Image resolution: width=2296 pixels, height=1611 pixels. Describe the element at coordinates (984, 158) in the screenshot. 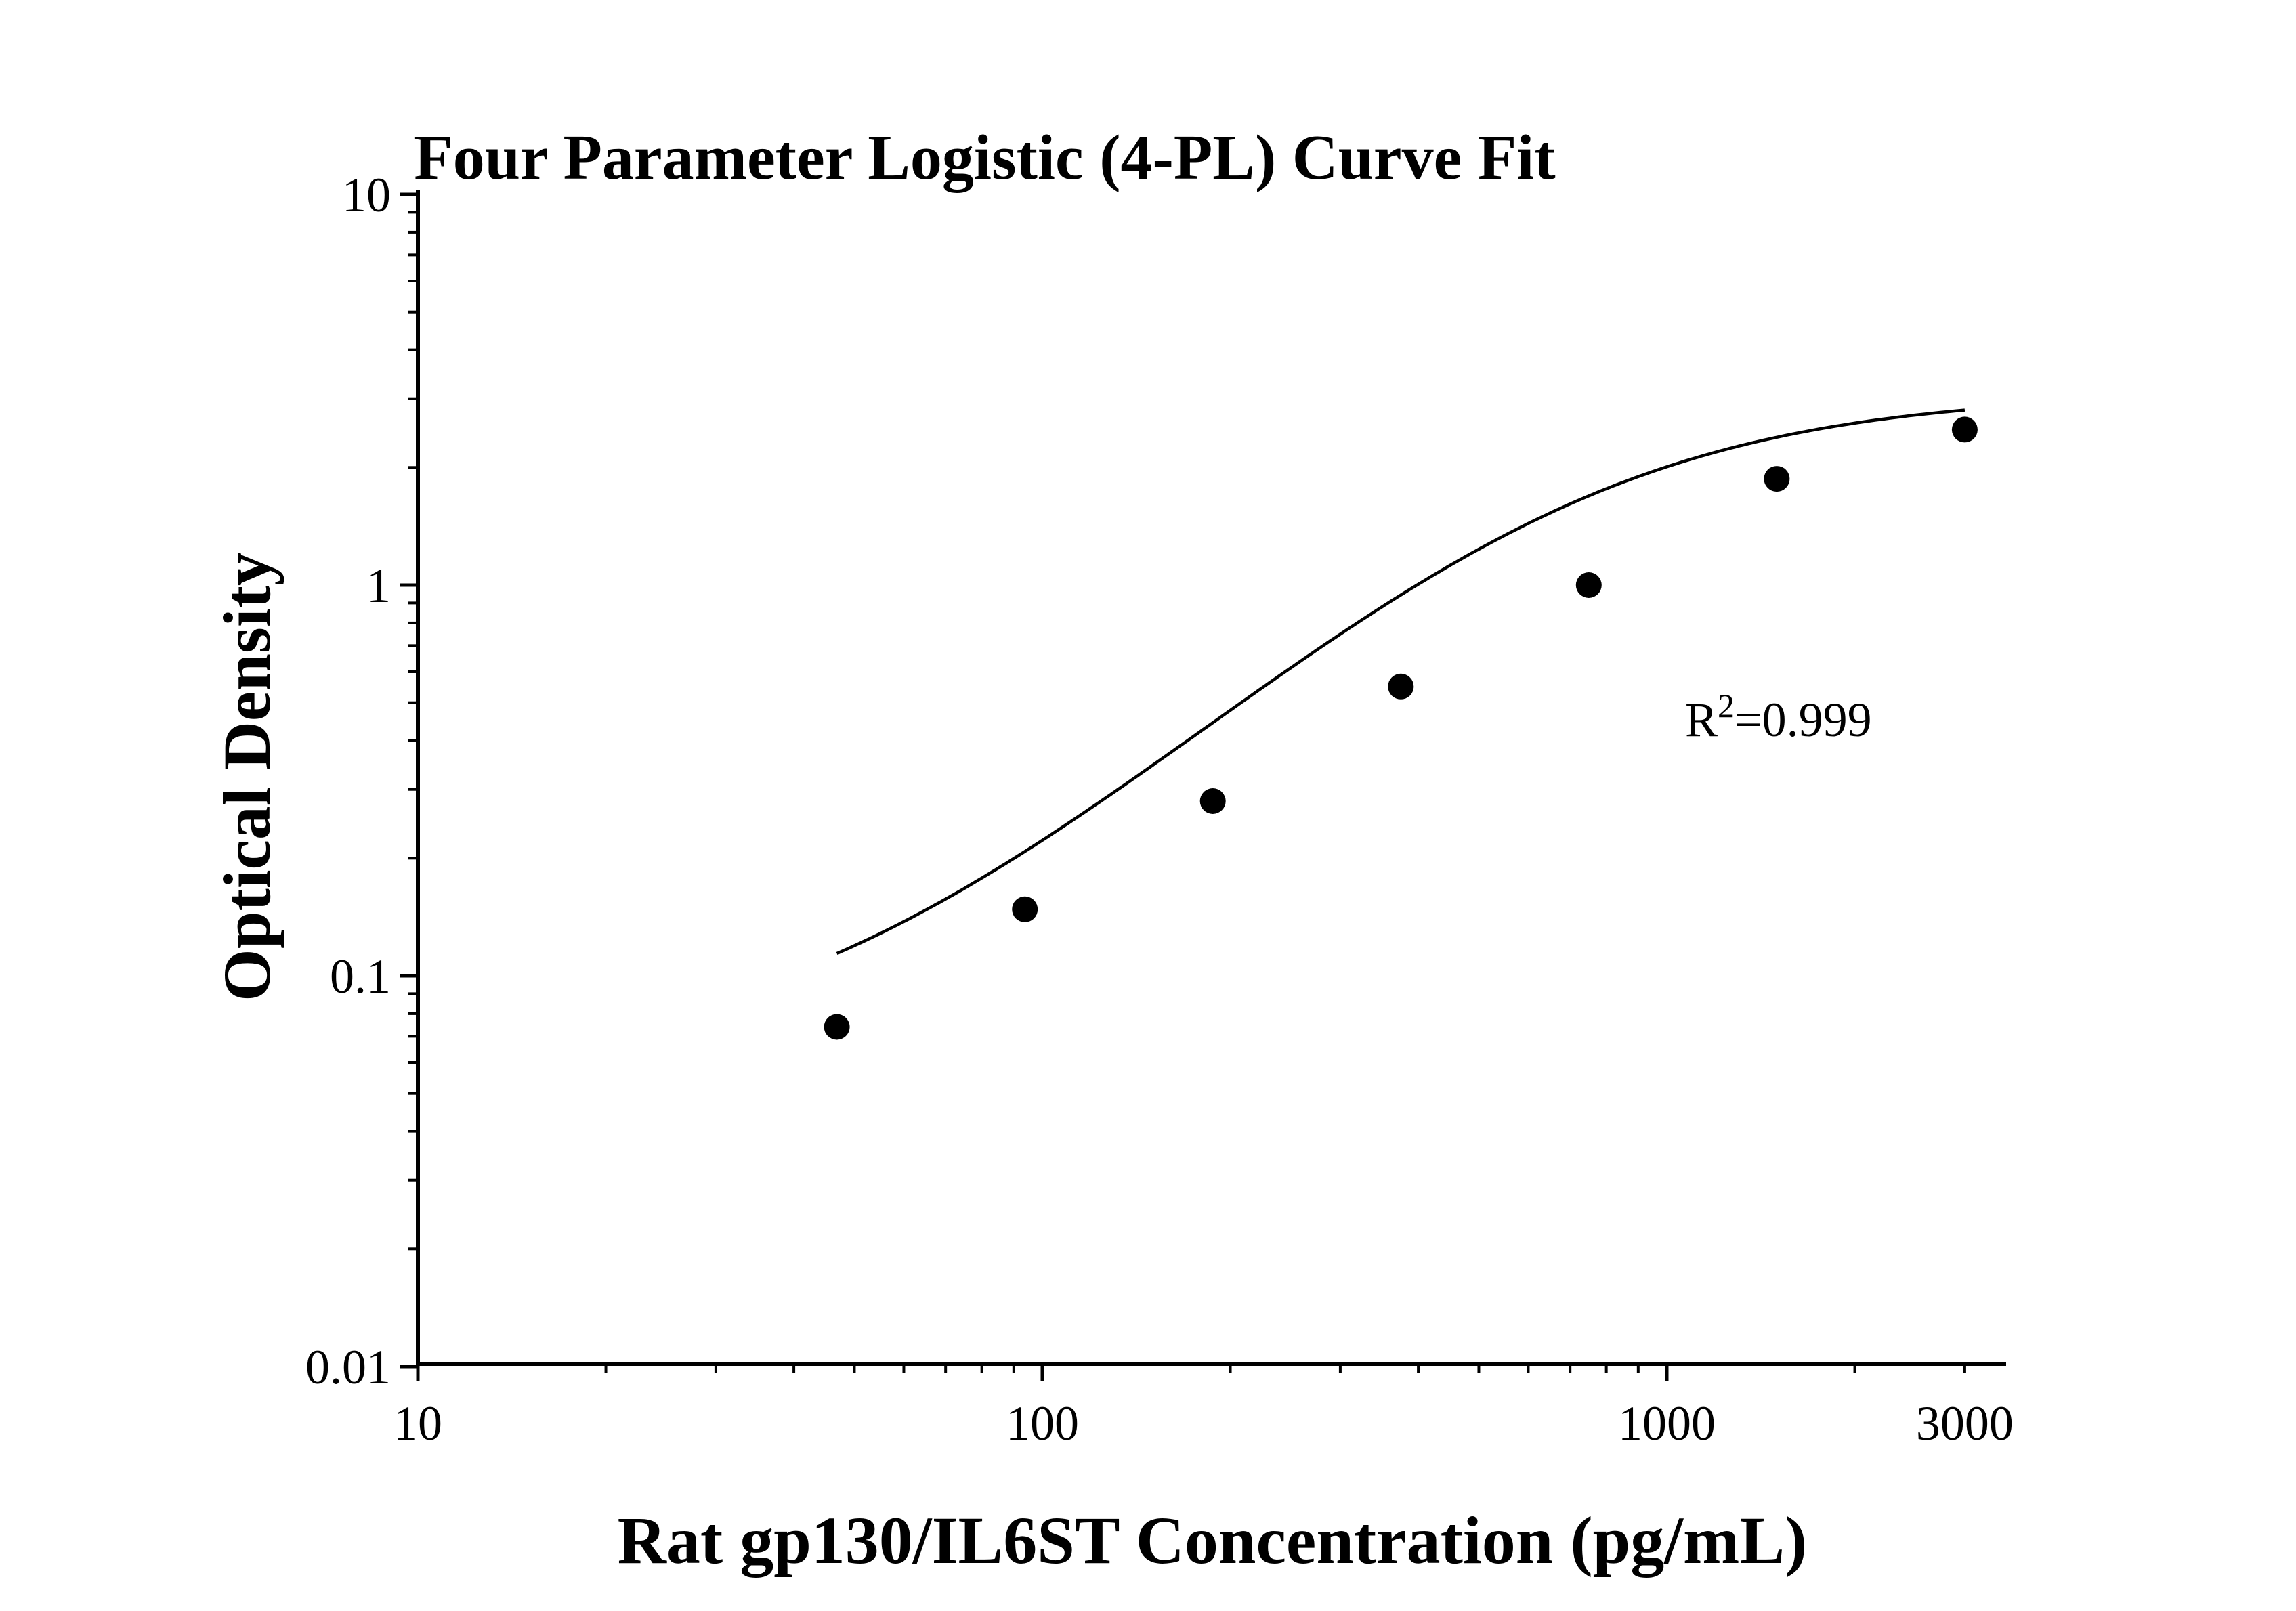

I see `chart-title: Four Parameter Logistic (4-PL) Curve Fit` at that location.